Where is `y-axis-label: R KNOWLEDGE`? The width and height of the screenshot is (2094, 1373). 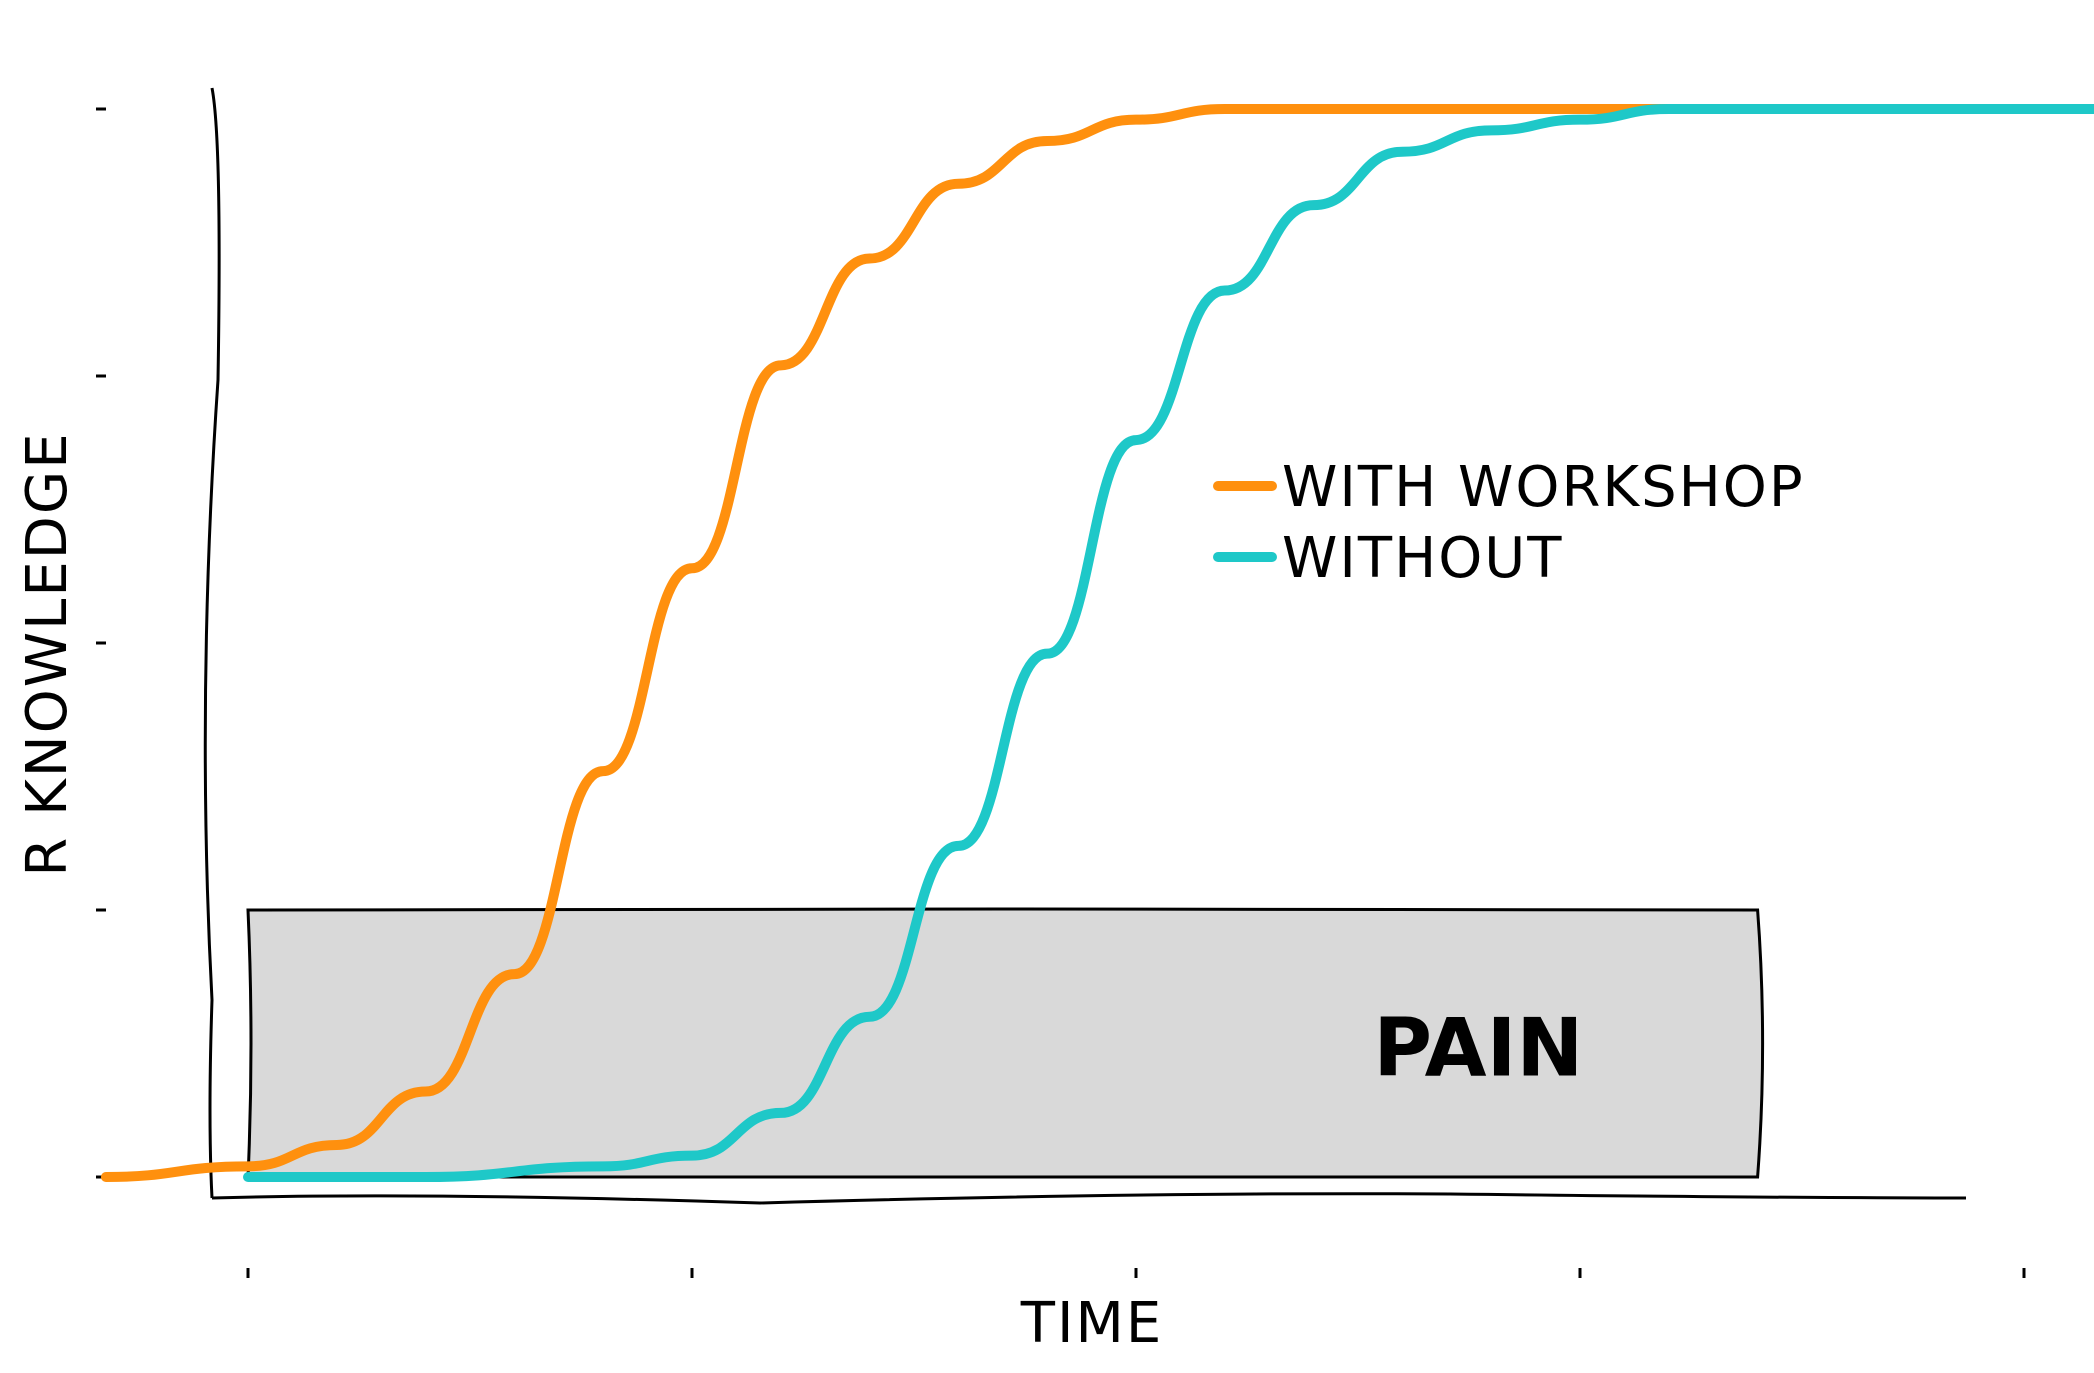 y-axis-label: R KNOWLEDGE is located at coordinates (47, 653).